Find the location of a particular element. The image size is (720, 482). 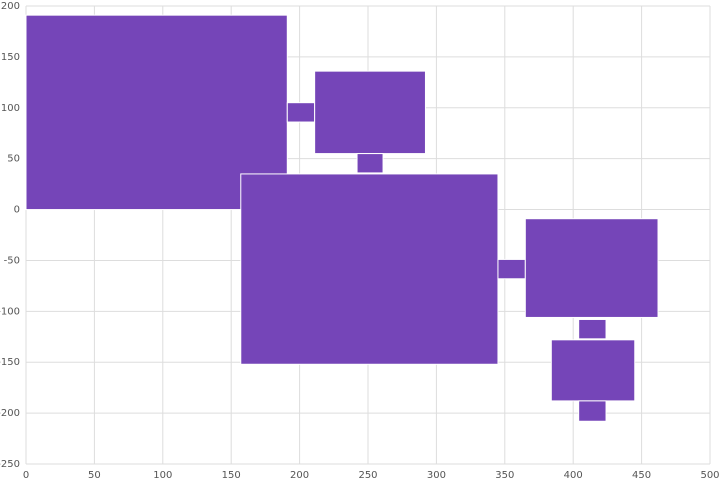

x-tick-label: 400 is located at coordinates (573, 475).